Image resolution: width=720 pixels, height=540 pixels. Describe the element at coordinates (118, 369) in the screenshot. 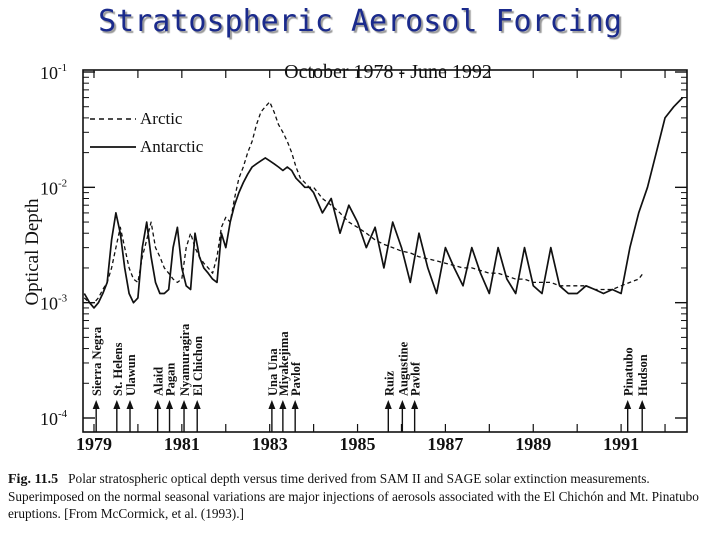

I see `eruption-label: St. Helens` at that location.